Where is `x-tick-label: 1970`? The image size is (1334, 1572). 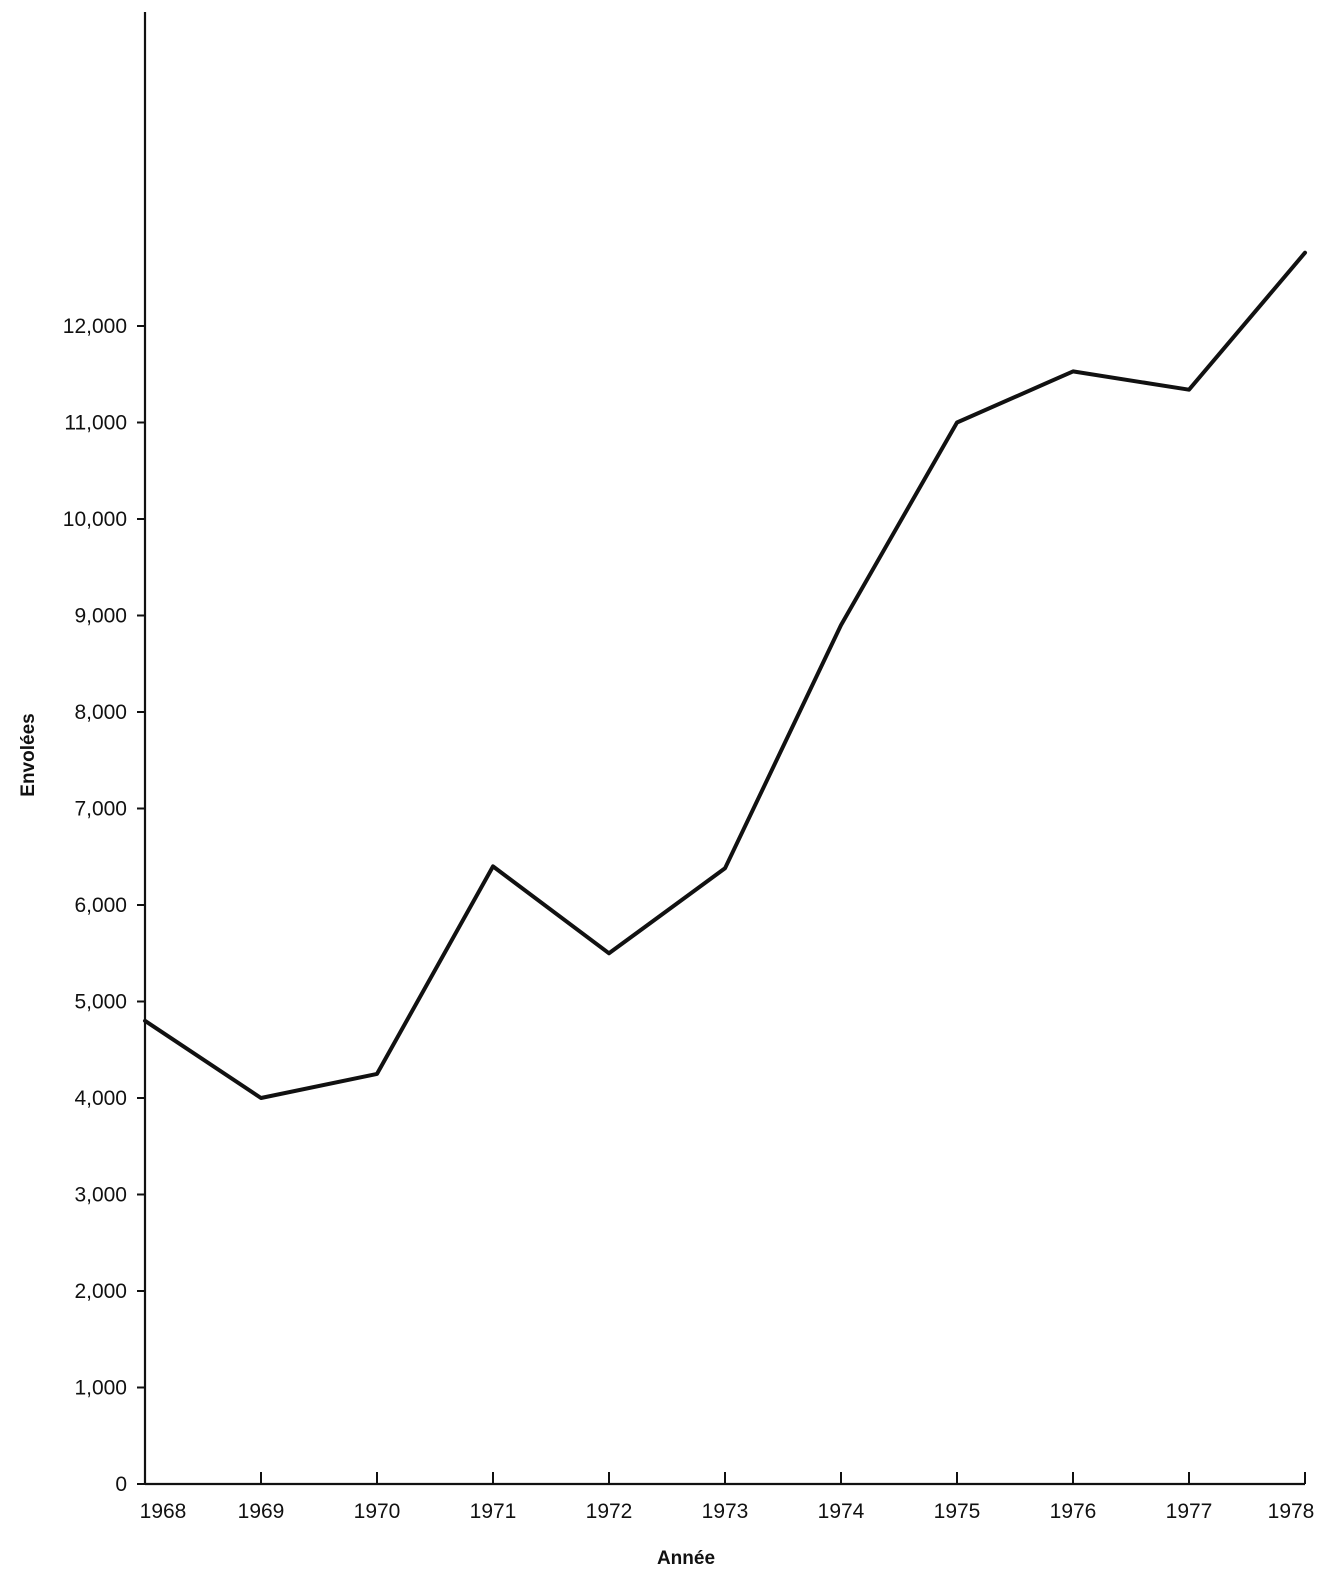
x-tick-label: 1970 is located at coordinates (377, 1511).